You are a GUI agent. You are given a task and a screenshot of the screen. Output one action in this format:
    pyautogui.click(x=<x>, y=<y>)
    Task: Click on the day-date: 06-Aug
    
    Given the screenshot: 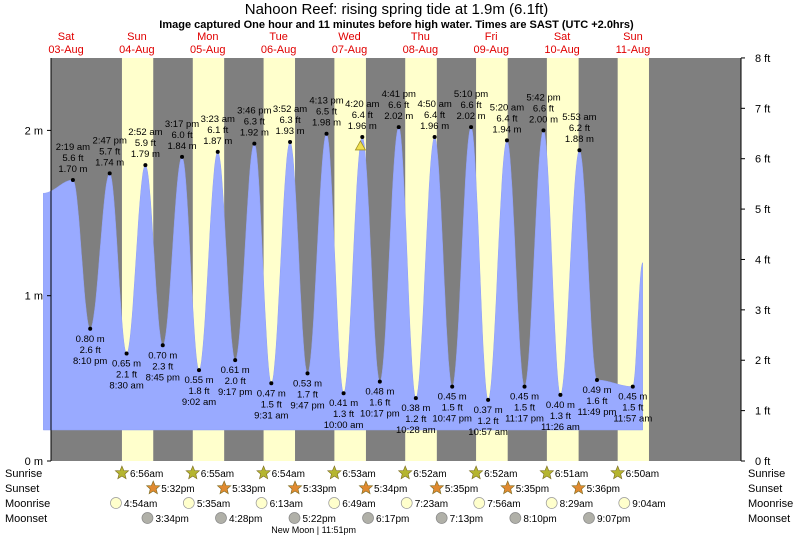 What is the action you would take?
    pyautogui.click(x=278, y=50)
    